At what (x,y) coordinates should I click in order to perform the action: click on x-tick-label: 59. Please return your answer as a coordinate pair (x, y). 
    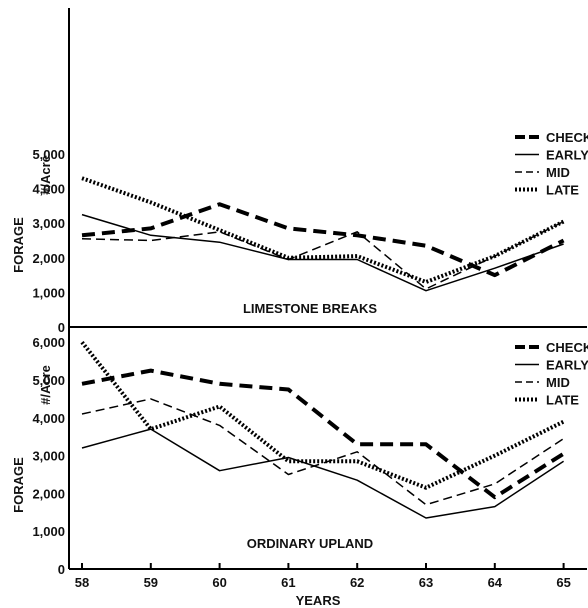
    Looking at the image, I should click on (151, 582).